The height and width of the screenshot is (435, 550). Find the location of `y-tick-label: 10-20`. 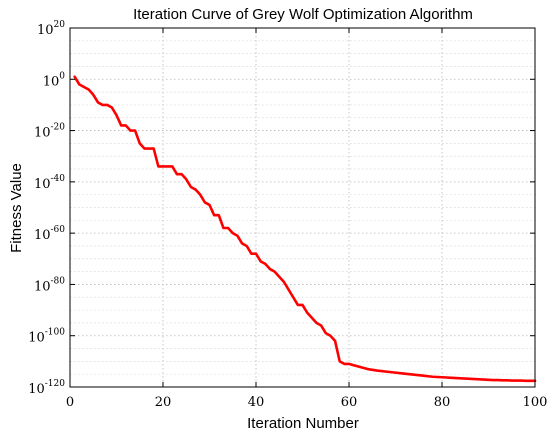

y-tick-label: 10-20 is located at coordinates (49, 132).